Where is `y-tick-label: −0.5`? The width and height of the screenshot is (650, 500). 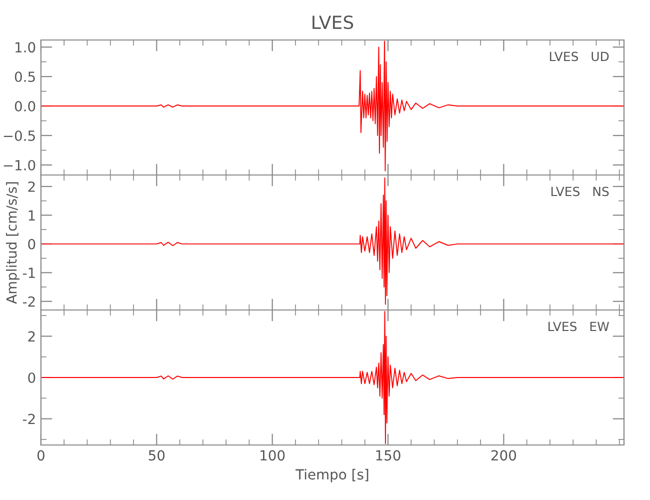 y-tick-label: −0.5 is located at coordinates (19, 135).